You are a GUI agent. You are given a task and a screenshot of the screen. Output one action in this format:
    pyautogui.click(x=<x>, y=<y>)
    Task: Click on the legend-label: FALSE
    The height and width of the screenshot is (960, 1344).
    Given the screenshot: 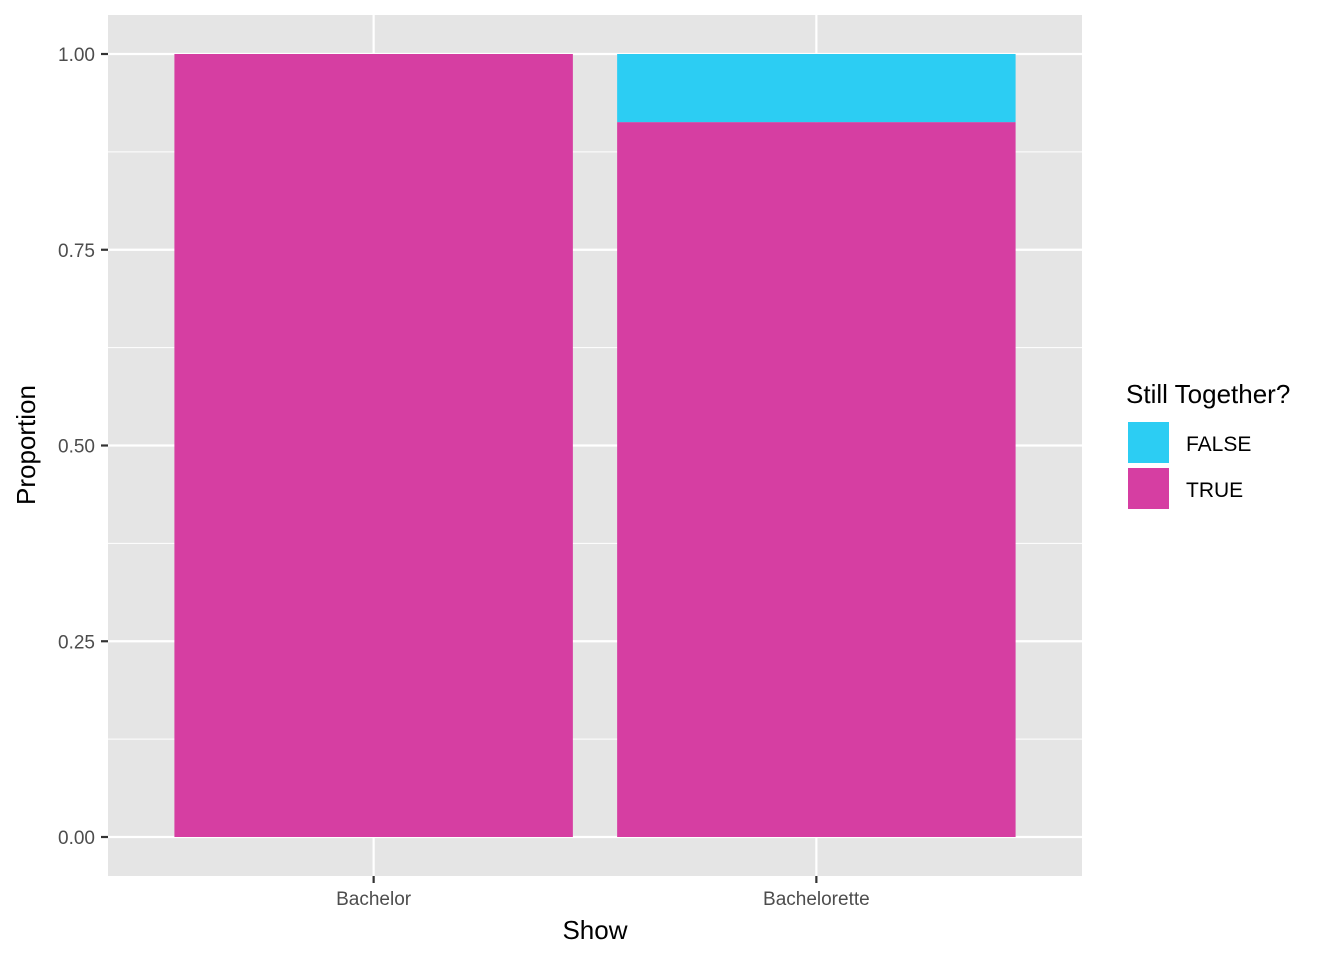 What is the action you would take?
    pyautogui.click(x=1218, y=444)
    